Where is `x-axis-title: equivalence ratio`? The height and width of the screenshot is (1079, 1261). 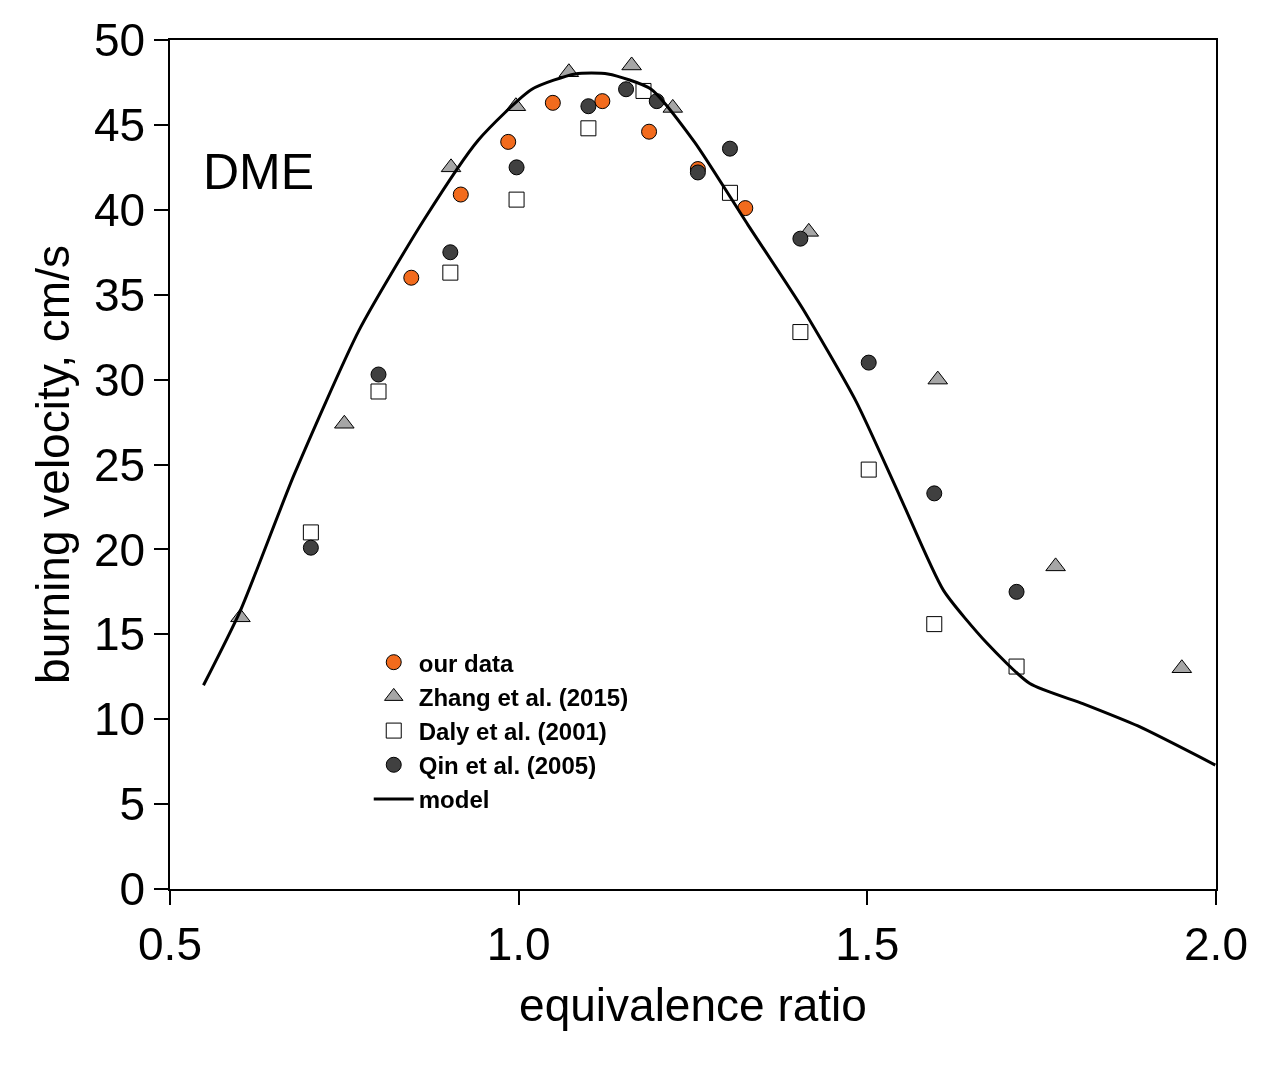
x-axis-title: equivalence ratio is located at coordinates (693, 1005).